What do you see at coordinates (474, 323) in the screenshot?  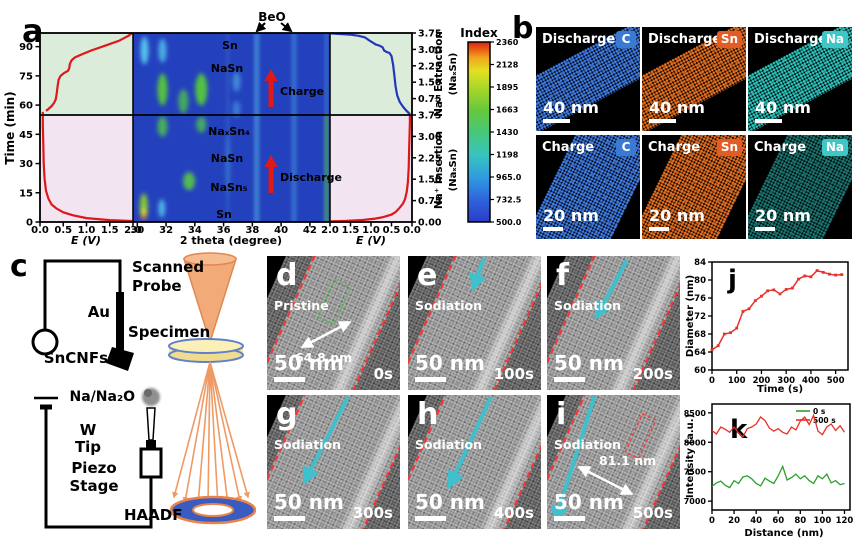 I see `tem-image-e: e Sodiation 50 nm 100s` at bounding box center [474, 323].